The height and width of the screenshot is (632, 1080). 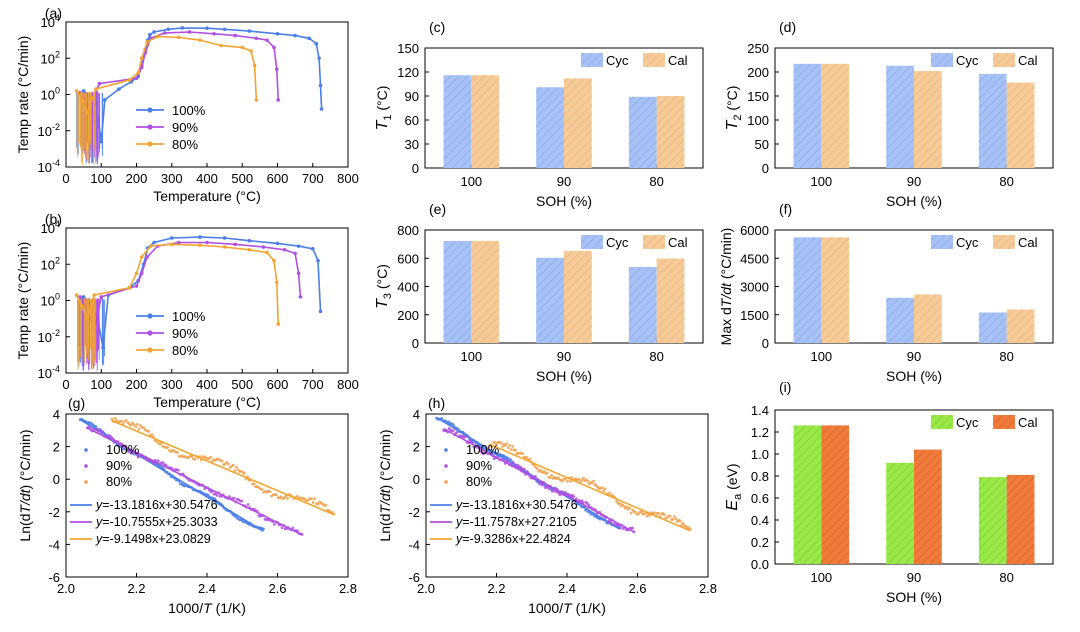 I want to click on fit-line-80%, so click(x=223, y=467).